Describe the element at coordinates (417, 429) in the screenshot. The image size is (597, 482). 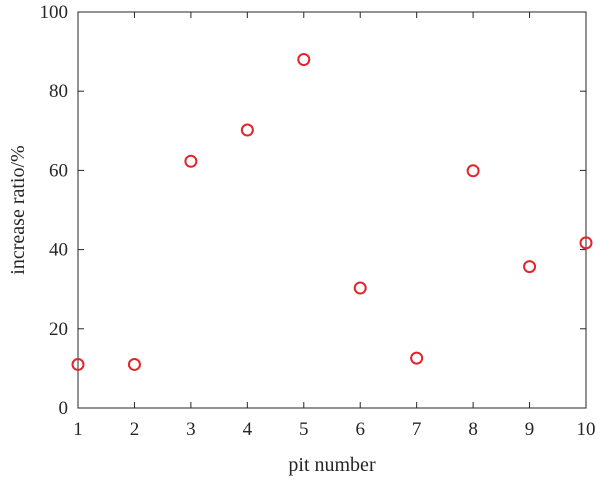
I see `x-tick-label: 7` at that location.